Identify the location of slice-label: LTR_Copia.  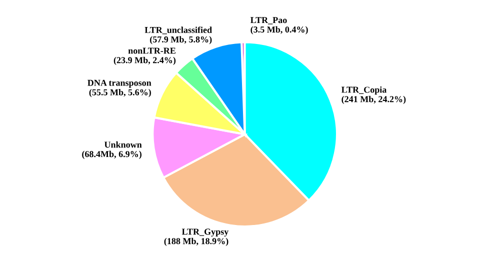
(364, 90).